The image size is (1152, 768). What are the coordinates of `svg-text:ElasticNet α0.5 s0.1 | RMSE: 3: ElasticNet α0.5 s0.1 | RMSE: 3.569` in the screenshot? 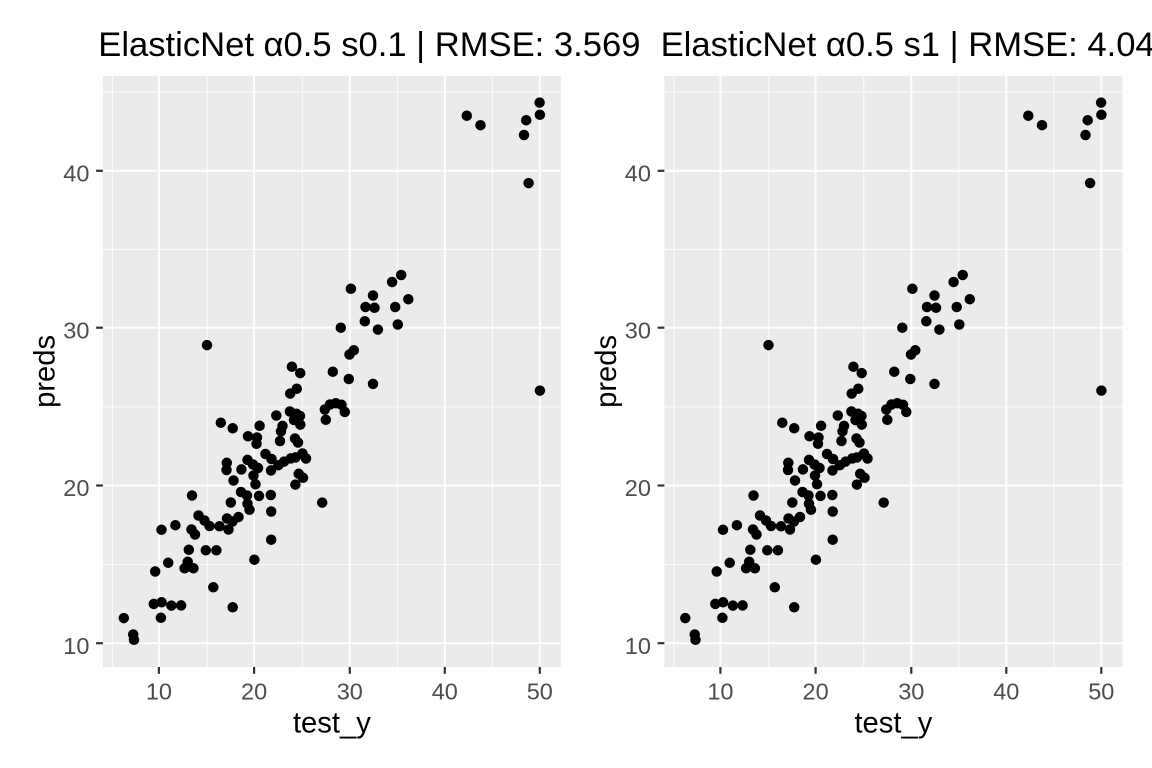 It's located at (369, 45).